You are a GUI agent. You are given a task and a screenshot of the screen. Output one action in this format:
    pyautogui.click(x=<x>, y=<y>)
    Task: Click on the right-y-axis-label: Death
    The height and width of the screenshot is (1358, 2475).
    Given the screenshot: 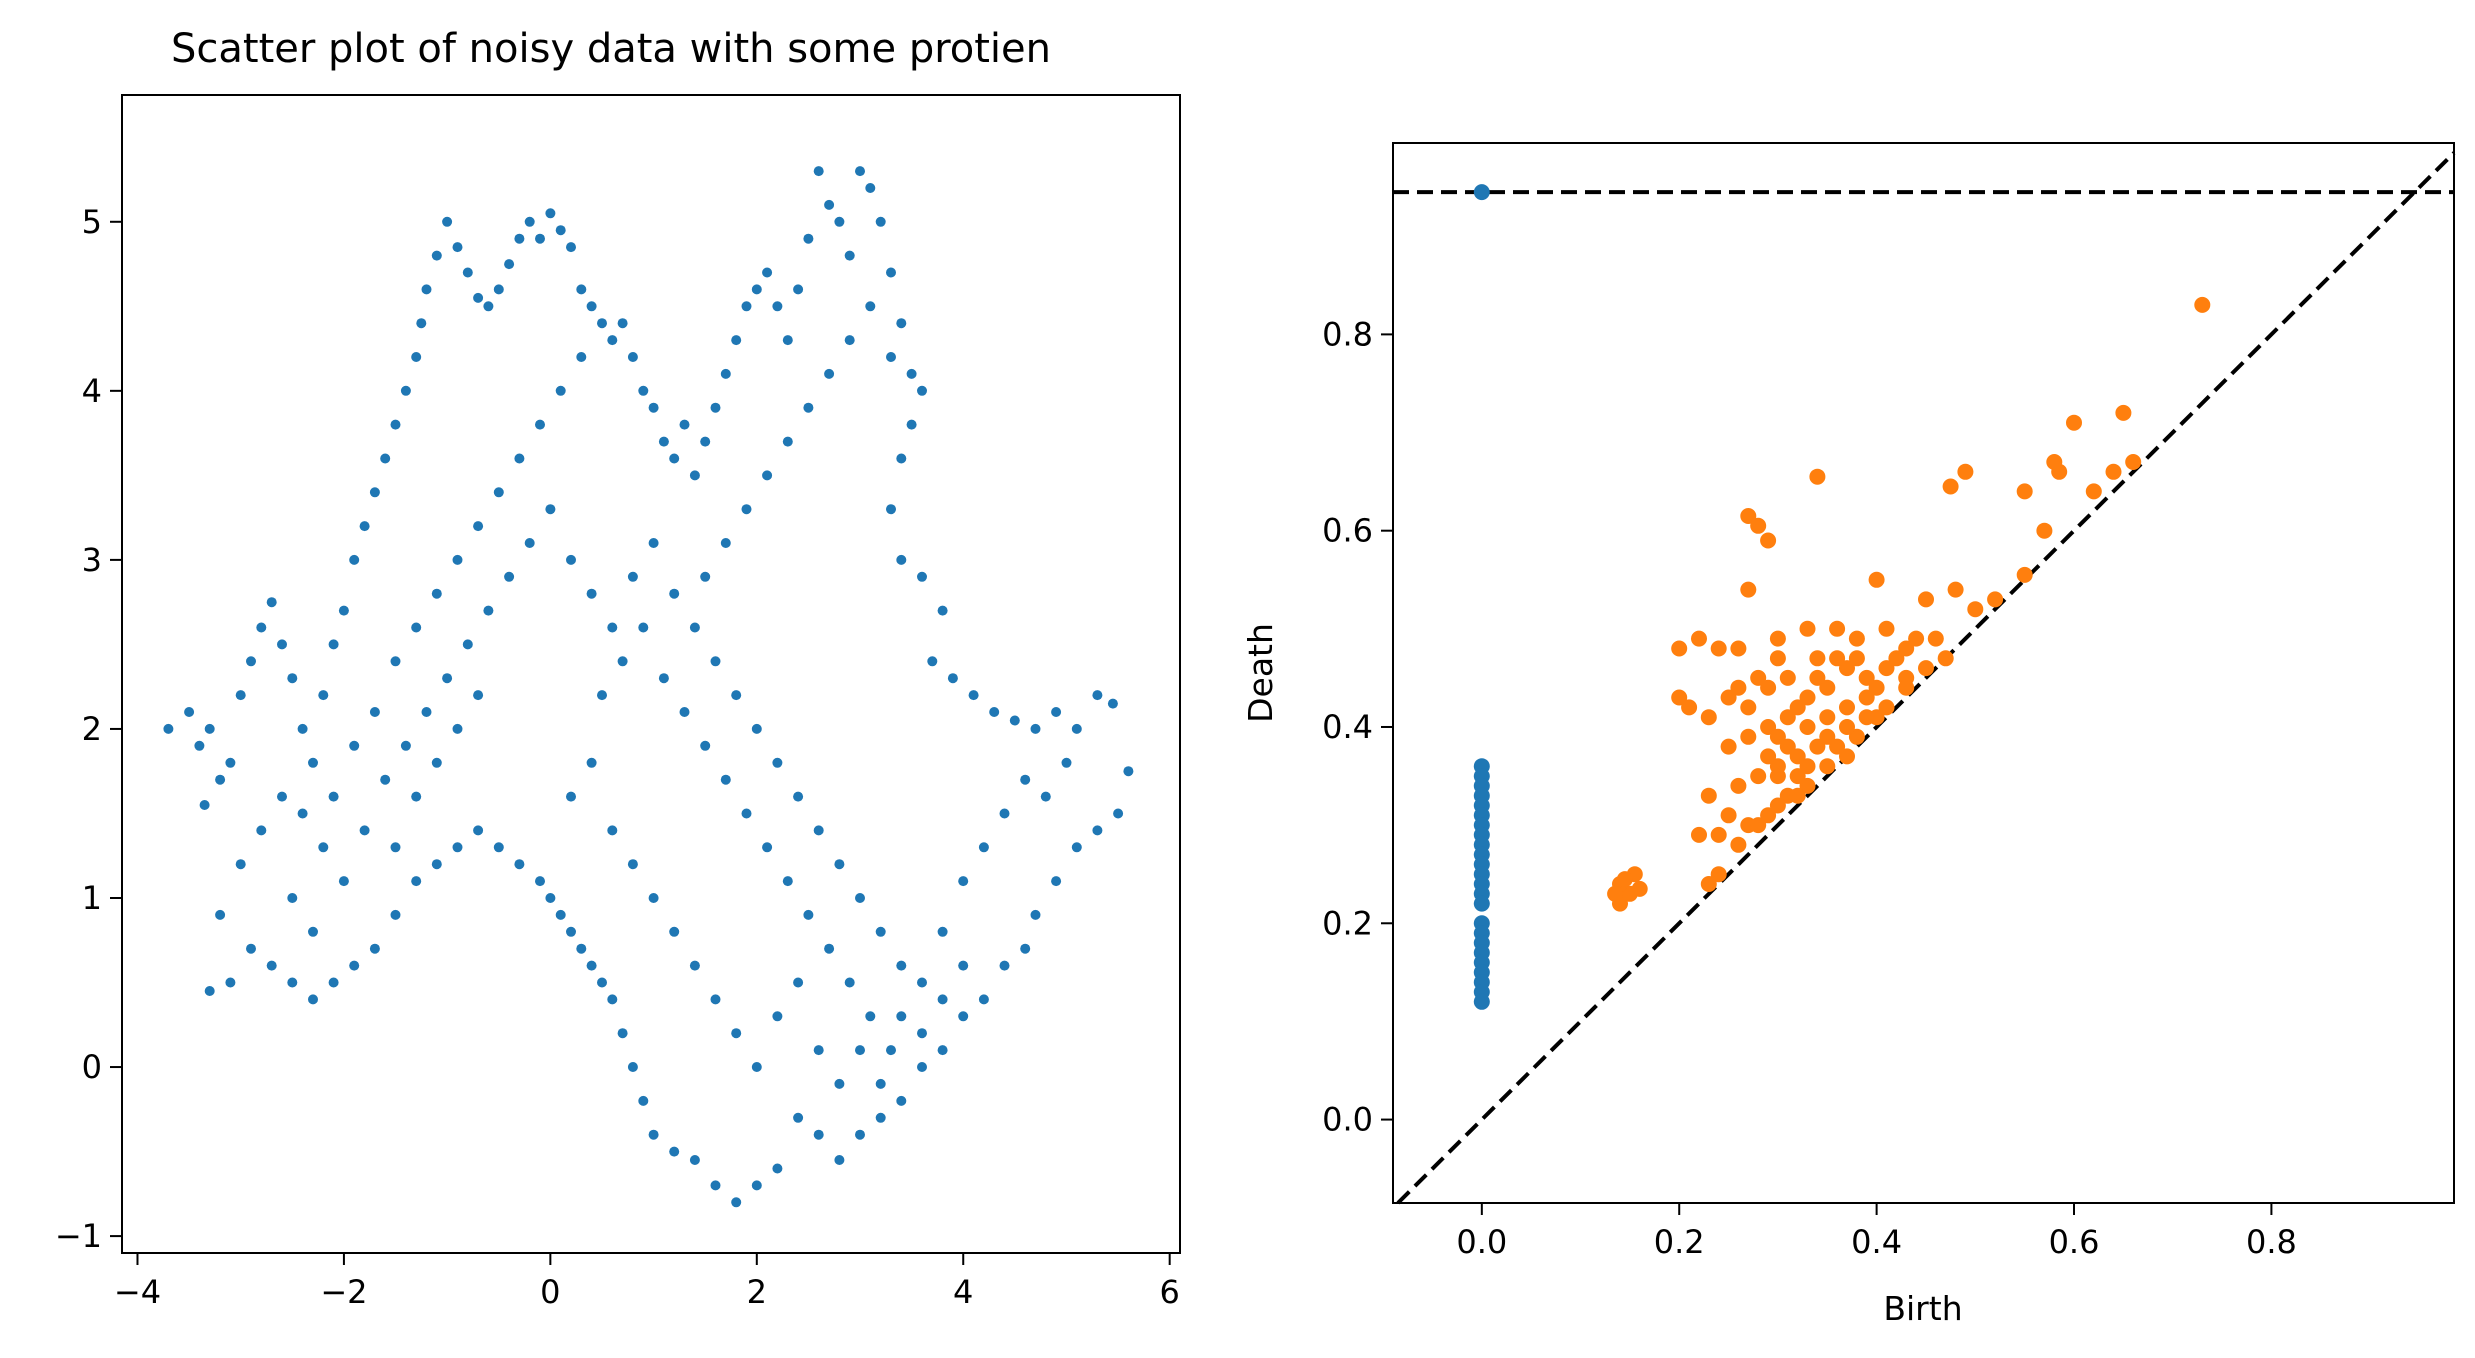 What is the action you would take?
    pyautogui.click(x=1260, y=673)
    